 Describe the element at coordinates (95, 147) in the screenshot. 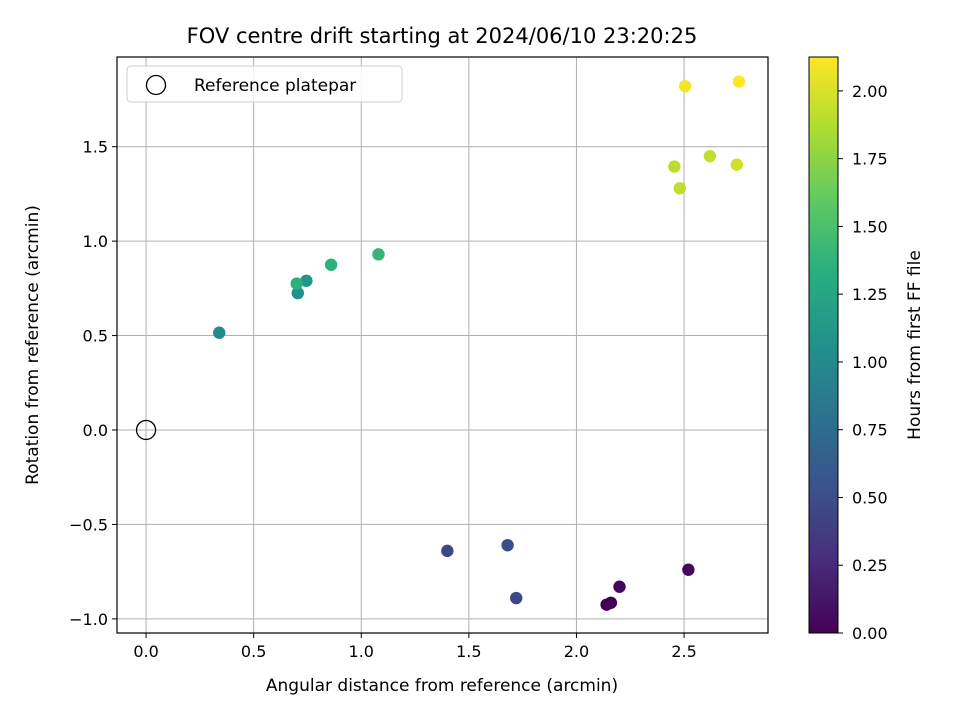

I see `y-tick-label: 1.5` at that location.